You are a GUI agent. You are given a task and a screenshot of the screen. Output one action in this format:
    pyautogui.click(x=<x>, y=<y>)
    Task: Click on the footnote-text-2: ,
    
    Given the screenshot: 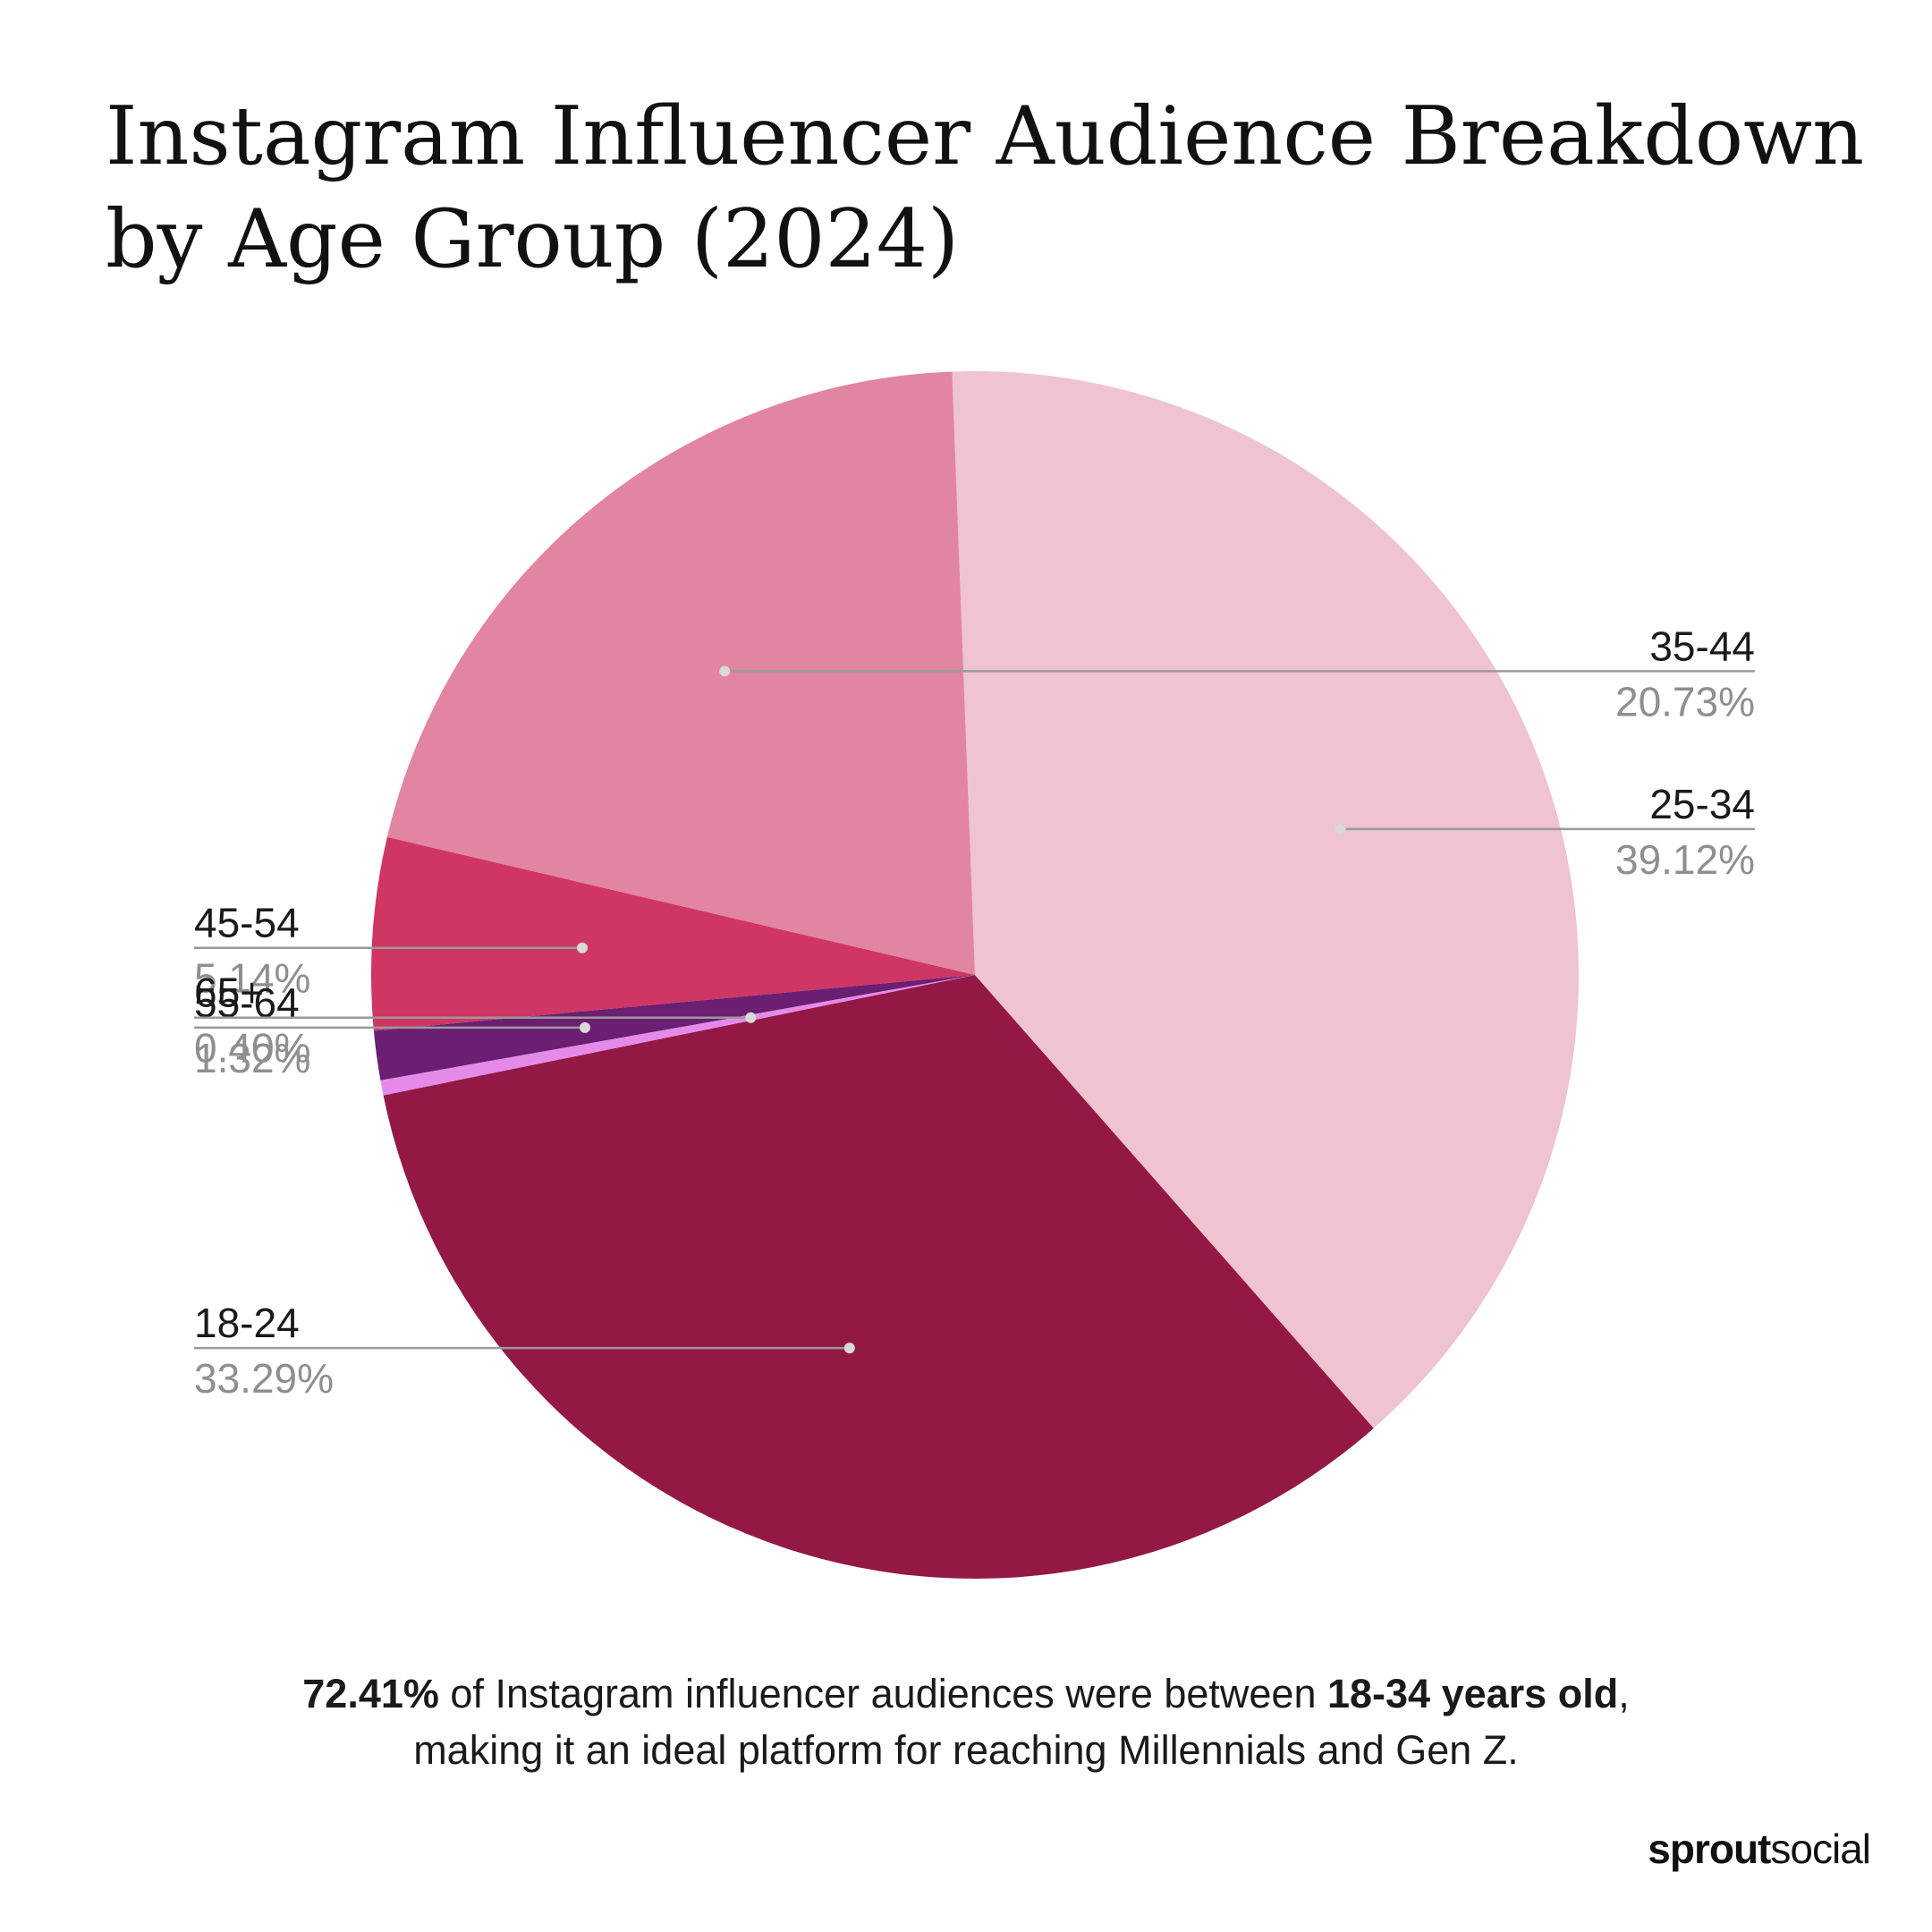 What is the action you would take?
    pyautogui.click(x=1624, y=1693)
    